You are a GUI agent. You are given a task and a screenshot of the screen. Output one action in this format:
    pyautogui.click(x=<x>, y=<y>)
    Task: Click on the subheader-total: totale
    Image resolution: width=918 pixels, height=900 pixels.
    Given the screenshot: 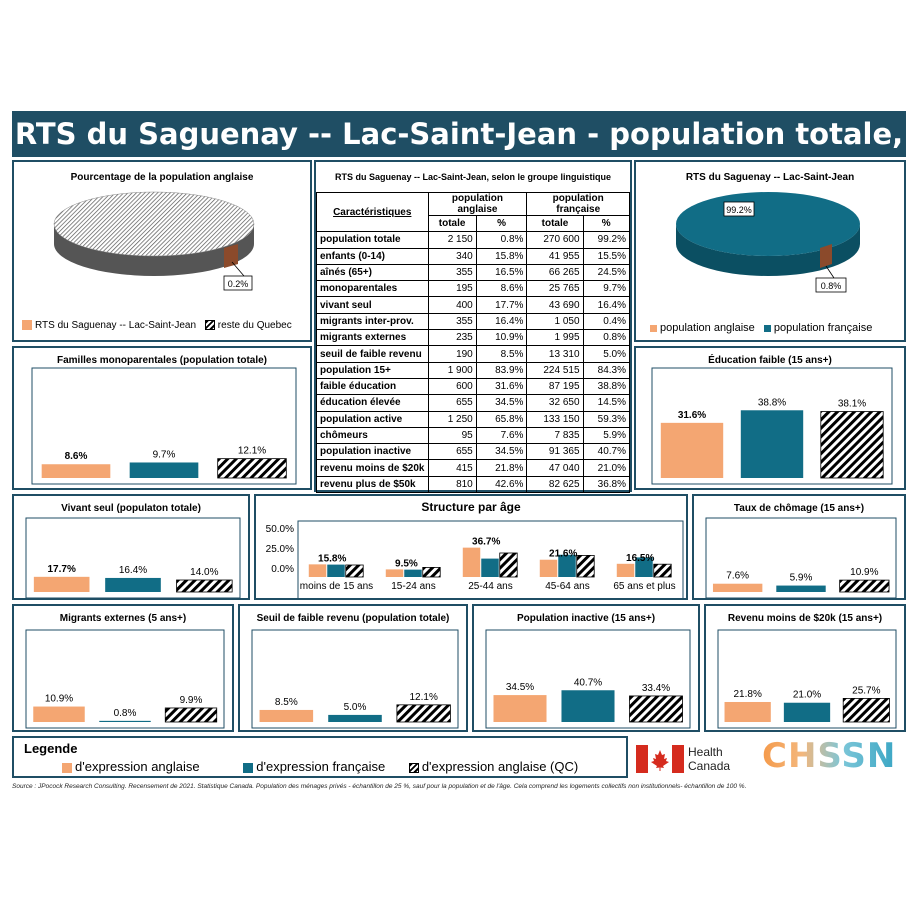 What is the action you would take?
    pyautogui.click(x=452, y=223)
    